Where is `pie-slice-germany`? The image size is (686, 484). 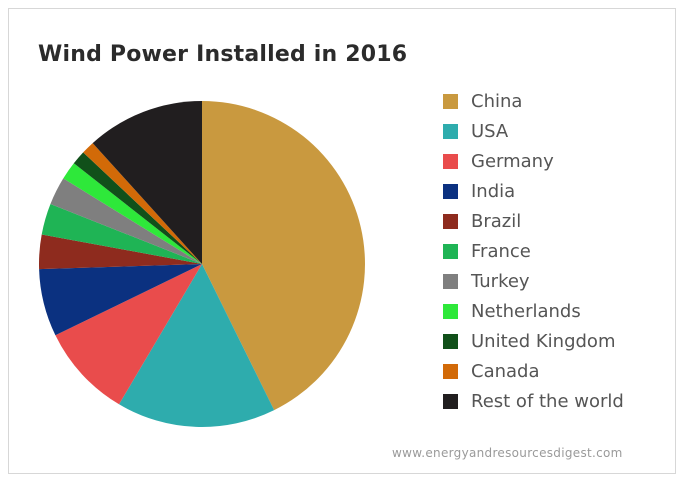 pie-slice-germany is located at coordinates (129, 334).